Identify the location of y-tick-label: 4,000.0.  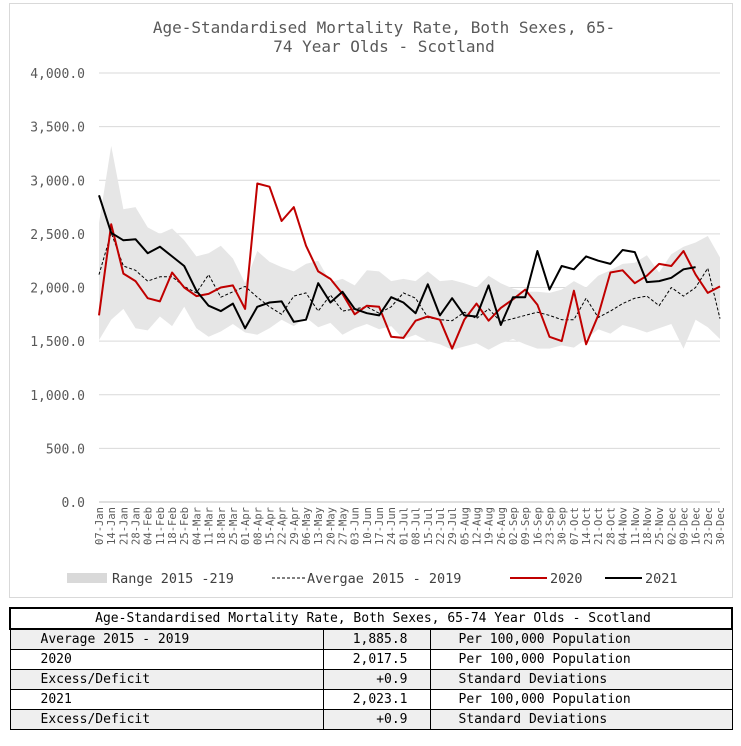
(57, 74).